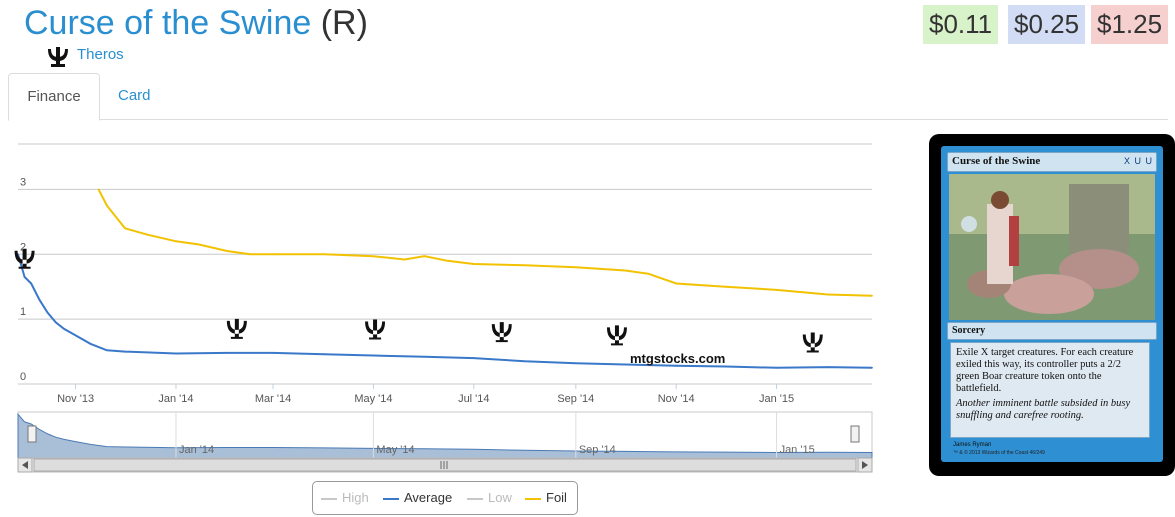  I want to click on card-title: Curse of the Swine (R), so click(196, 23).